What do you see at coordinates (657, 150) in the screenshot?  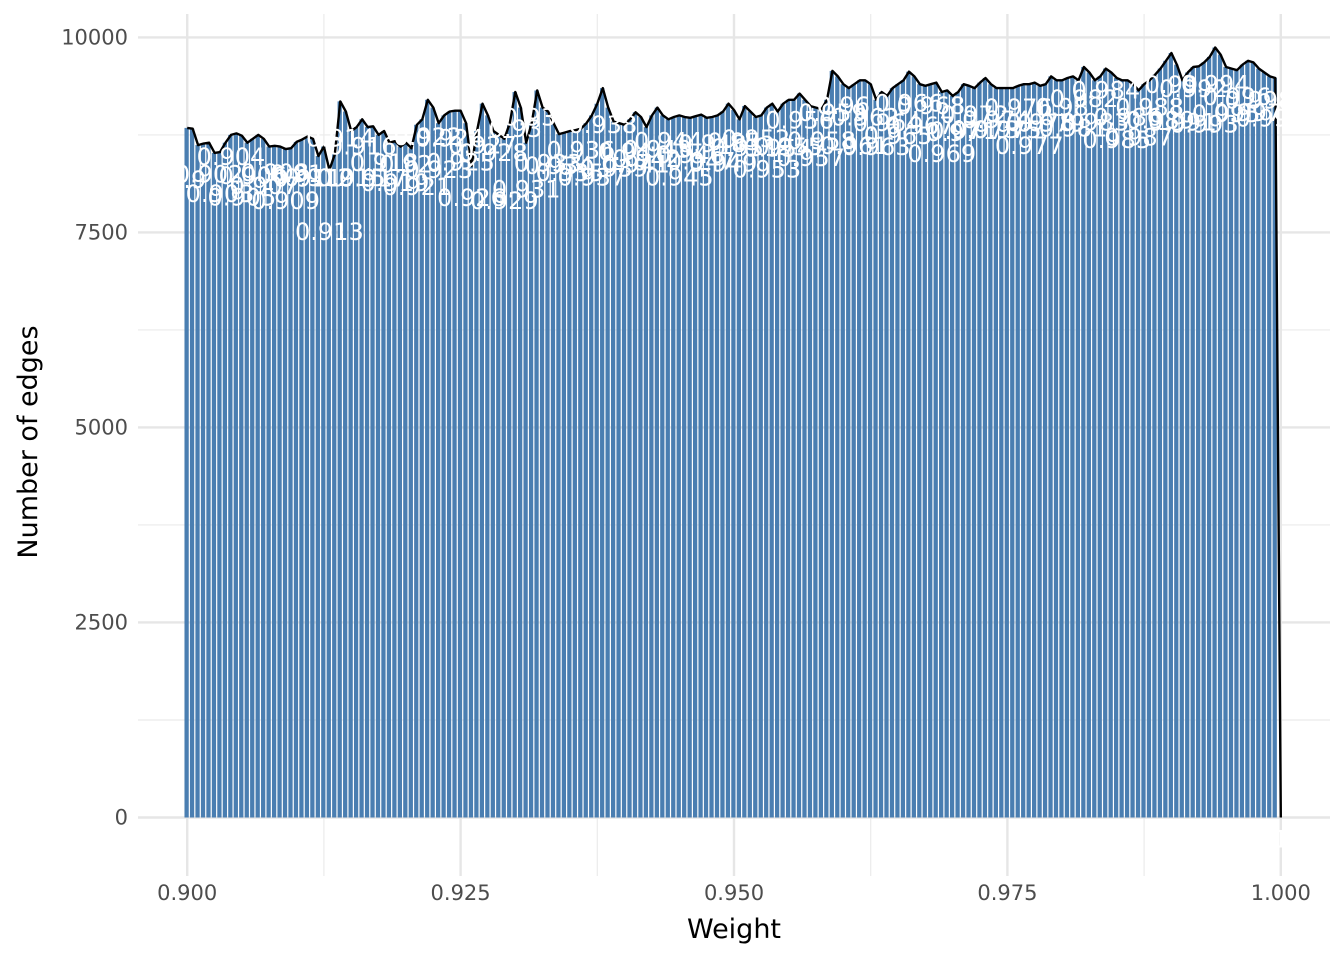 I see `bar-value-label: 0.943` at bounding box center [657, 150].